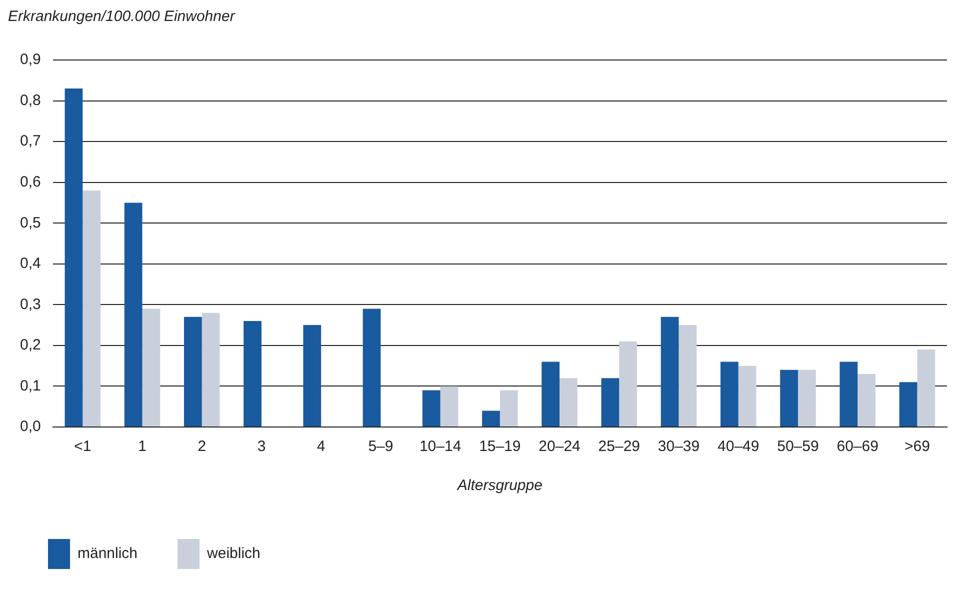  What do you see at coordinates (30, 385) in the screenshot?
I see `y-tick-label: 0,1` at bounding box center [30, 385].